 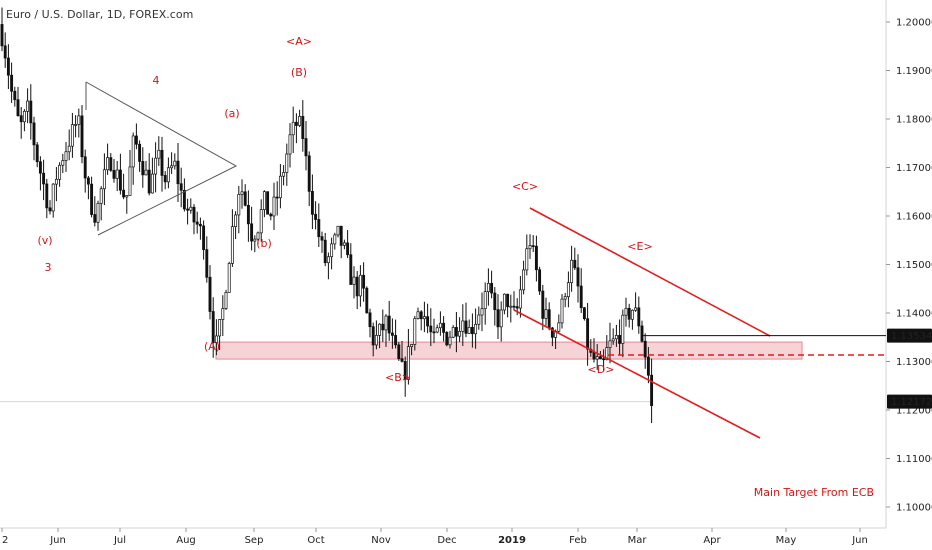 I want to click on price-label-box, so click(x=909, y=335).